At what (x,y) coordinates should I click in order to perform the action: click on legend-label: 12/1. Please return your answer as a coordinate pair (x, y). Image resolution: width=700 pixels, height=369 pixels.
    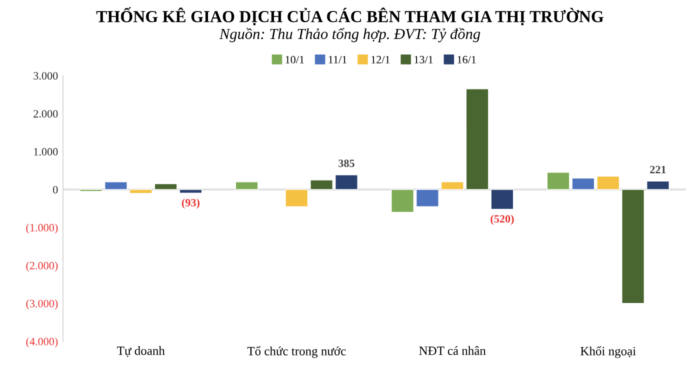
    Looking at the image, I should click on (381, 60).